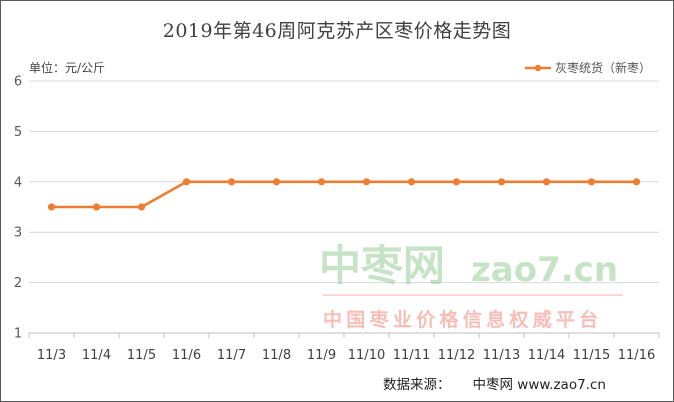 This screenshot has width=674, height=402. I want to click on x-tick-label-11-6: 11/6, so click(186, 355).